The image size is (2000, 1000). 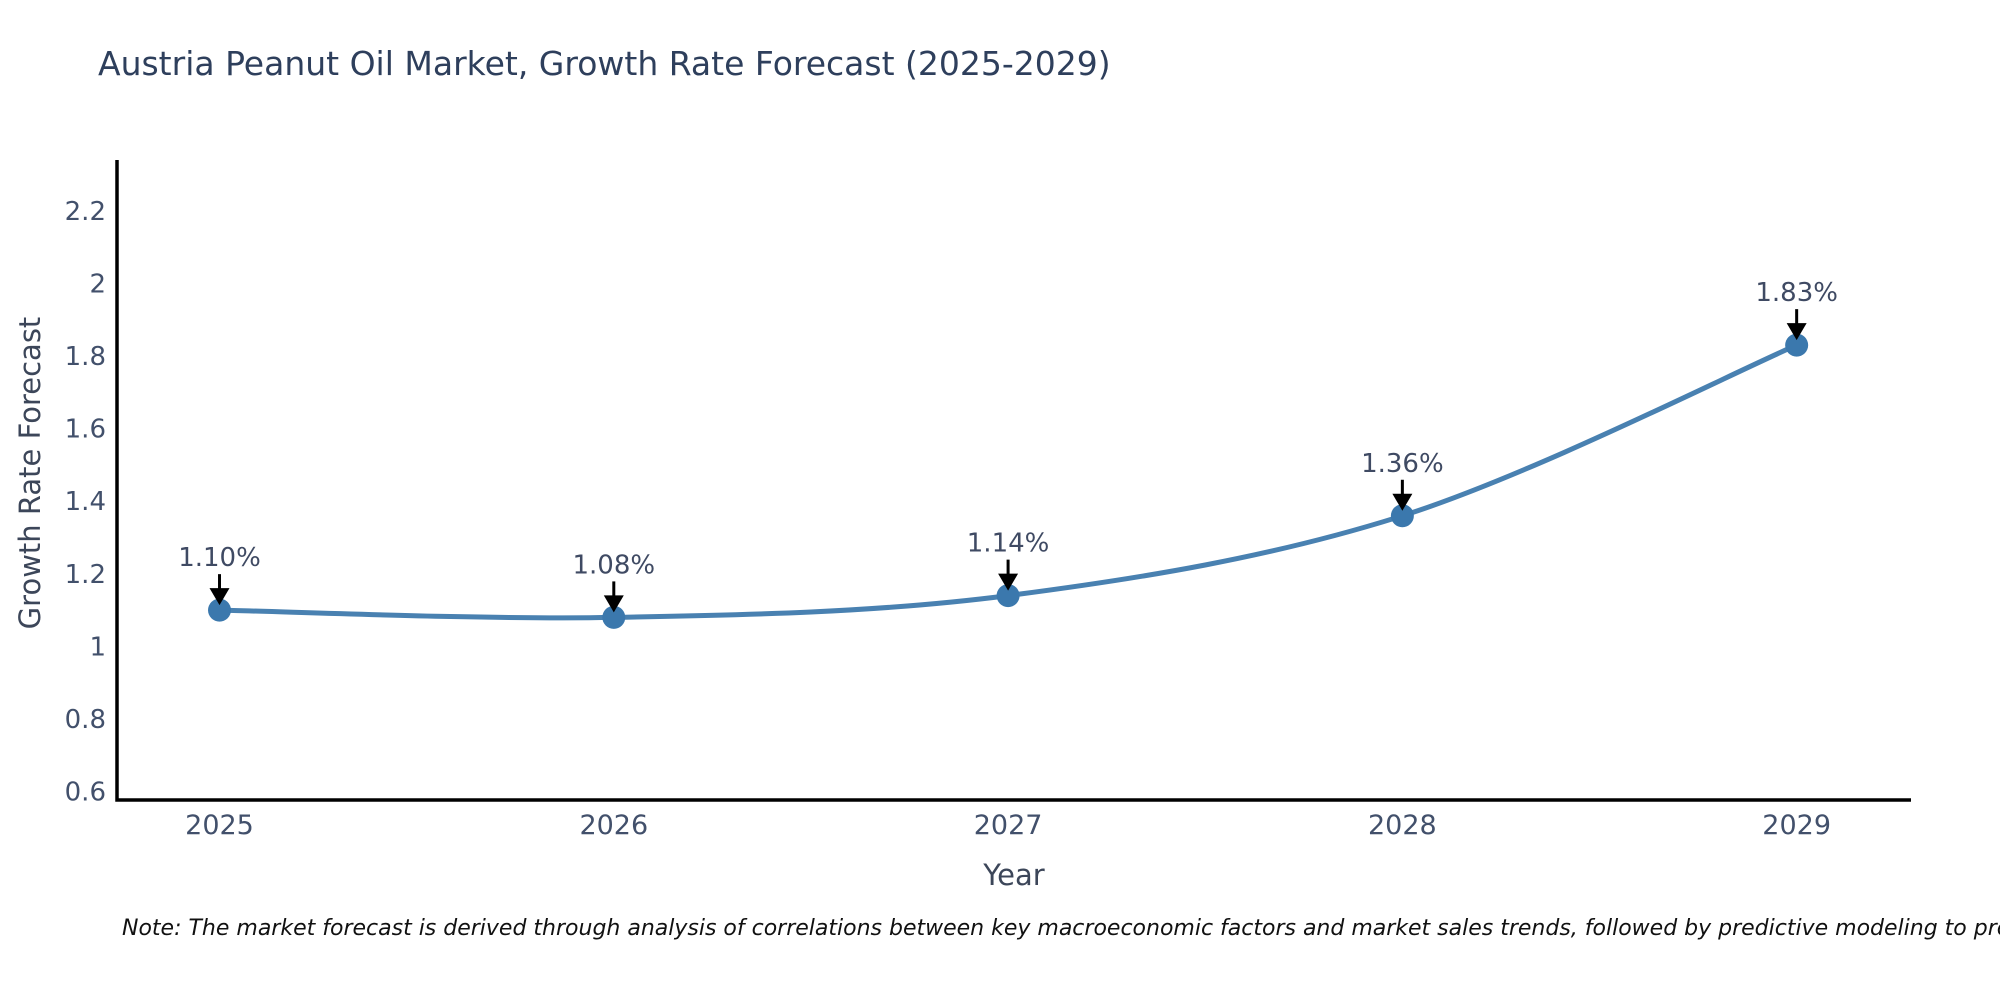 What do you see at coordinates (219, 558) in the screenshot?
I see `data-point-label: 1.10%` at bounding box center [219, 558].